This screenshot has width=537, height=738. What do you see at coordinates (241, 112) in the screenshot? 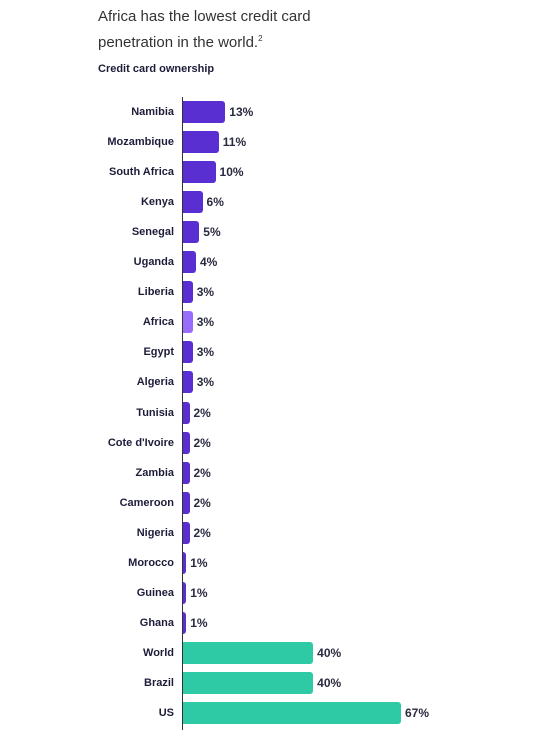
I see `value-label: 13%` at bounding box center [241, 112].